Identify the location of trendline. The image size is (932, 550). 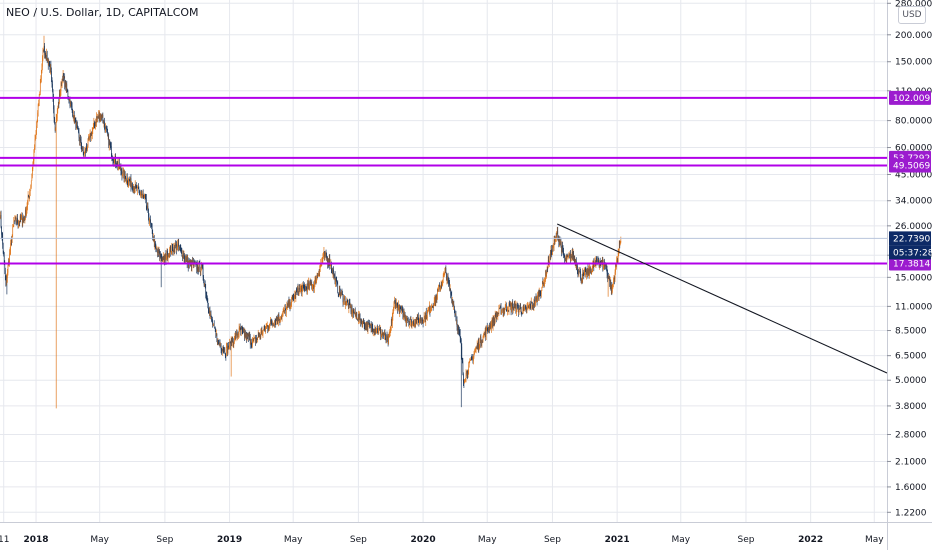
(722, 298).